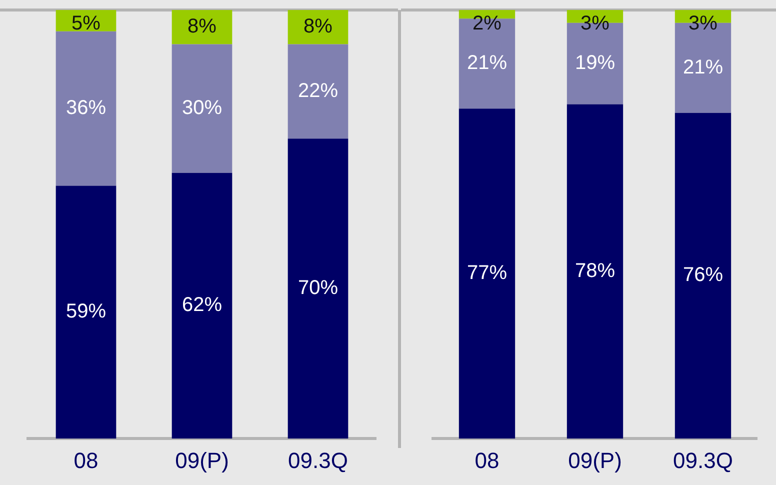  I want to click on data-label: 59%, so click(86, 311).